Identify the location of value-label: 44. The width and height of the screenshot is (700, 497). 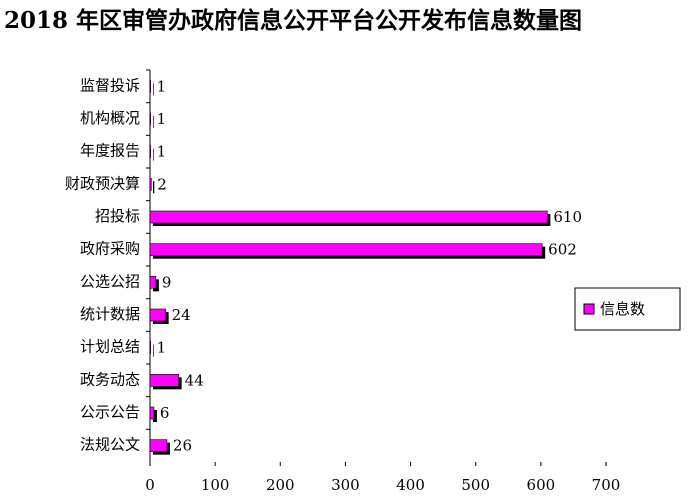
(194, 380).